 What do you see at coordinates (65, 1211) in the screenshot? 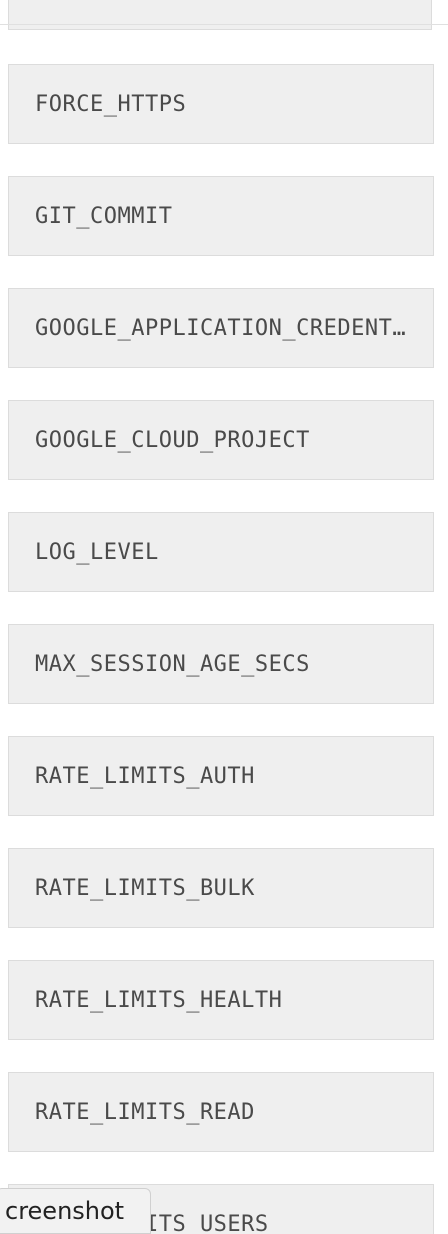
I see `tooltip-text: creenshot` at bounding box center [65, 1211].